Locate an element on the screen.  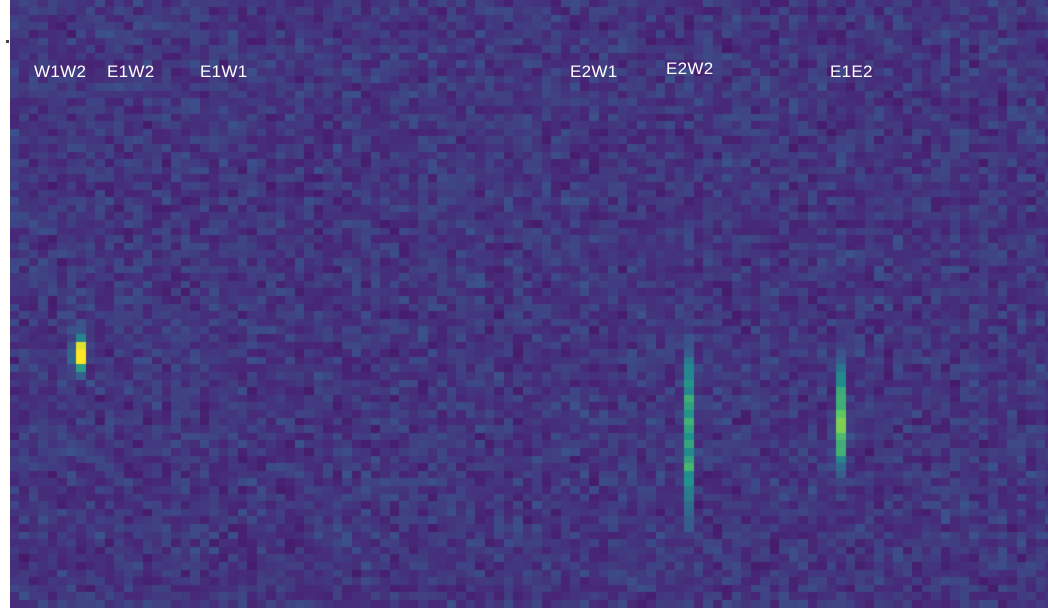
left-margin is located at coordinates (5, 304).